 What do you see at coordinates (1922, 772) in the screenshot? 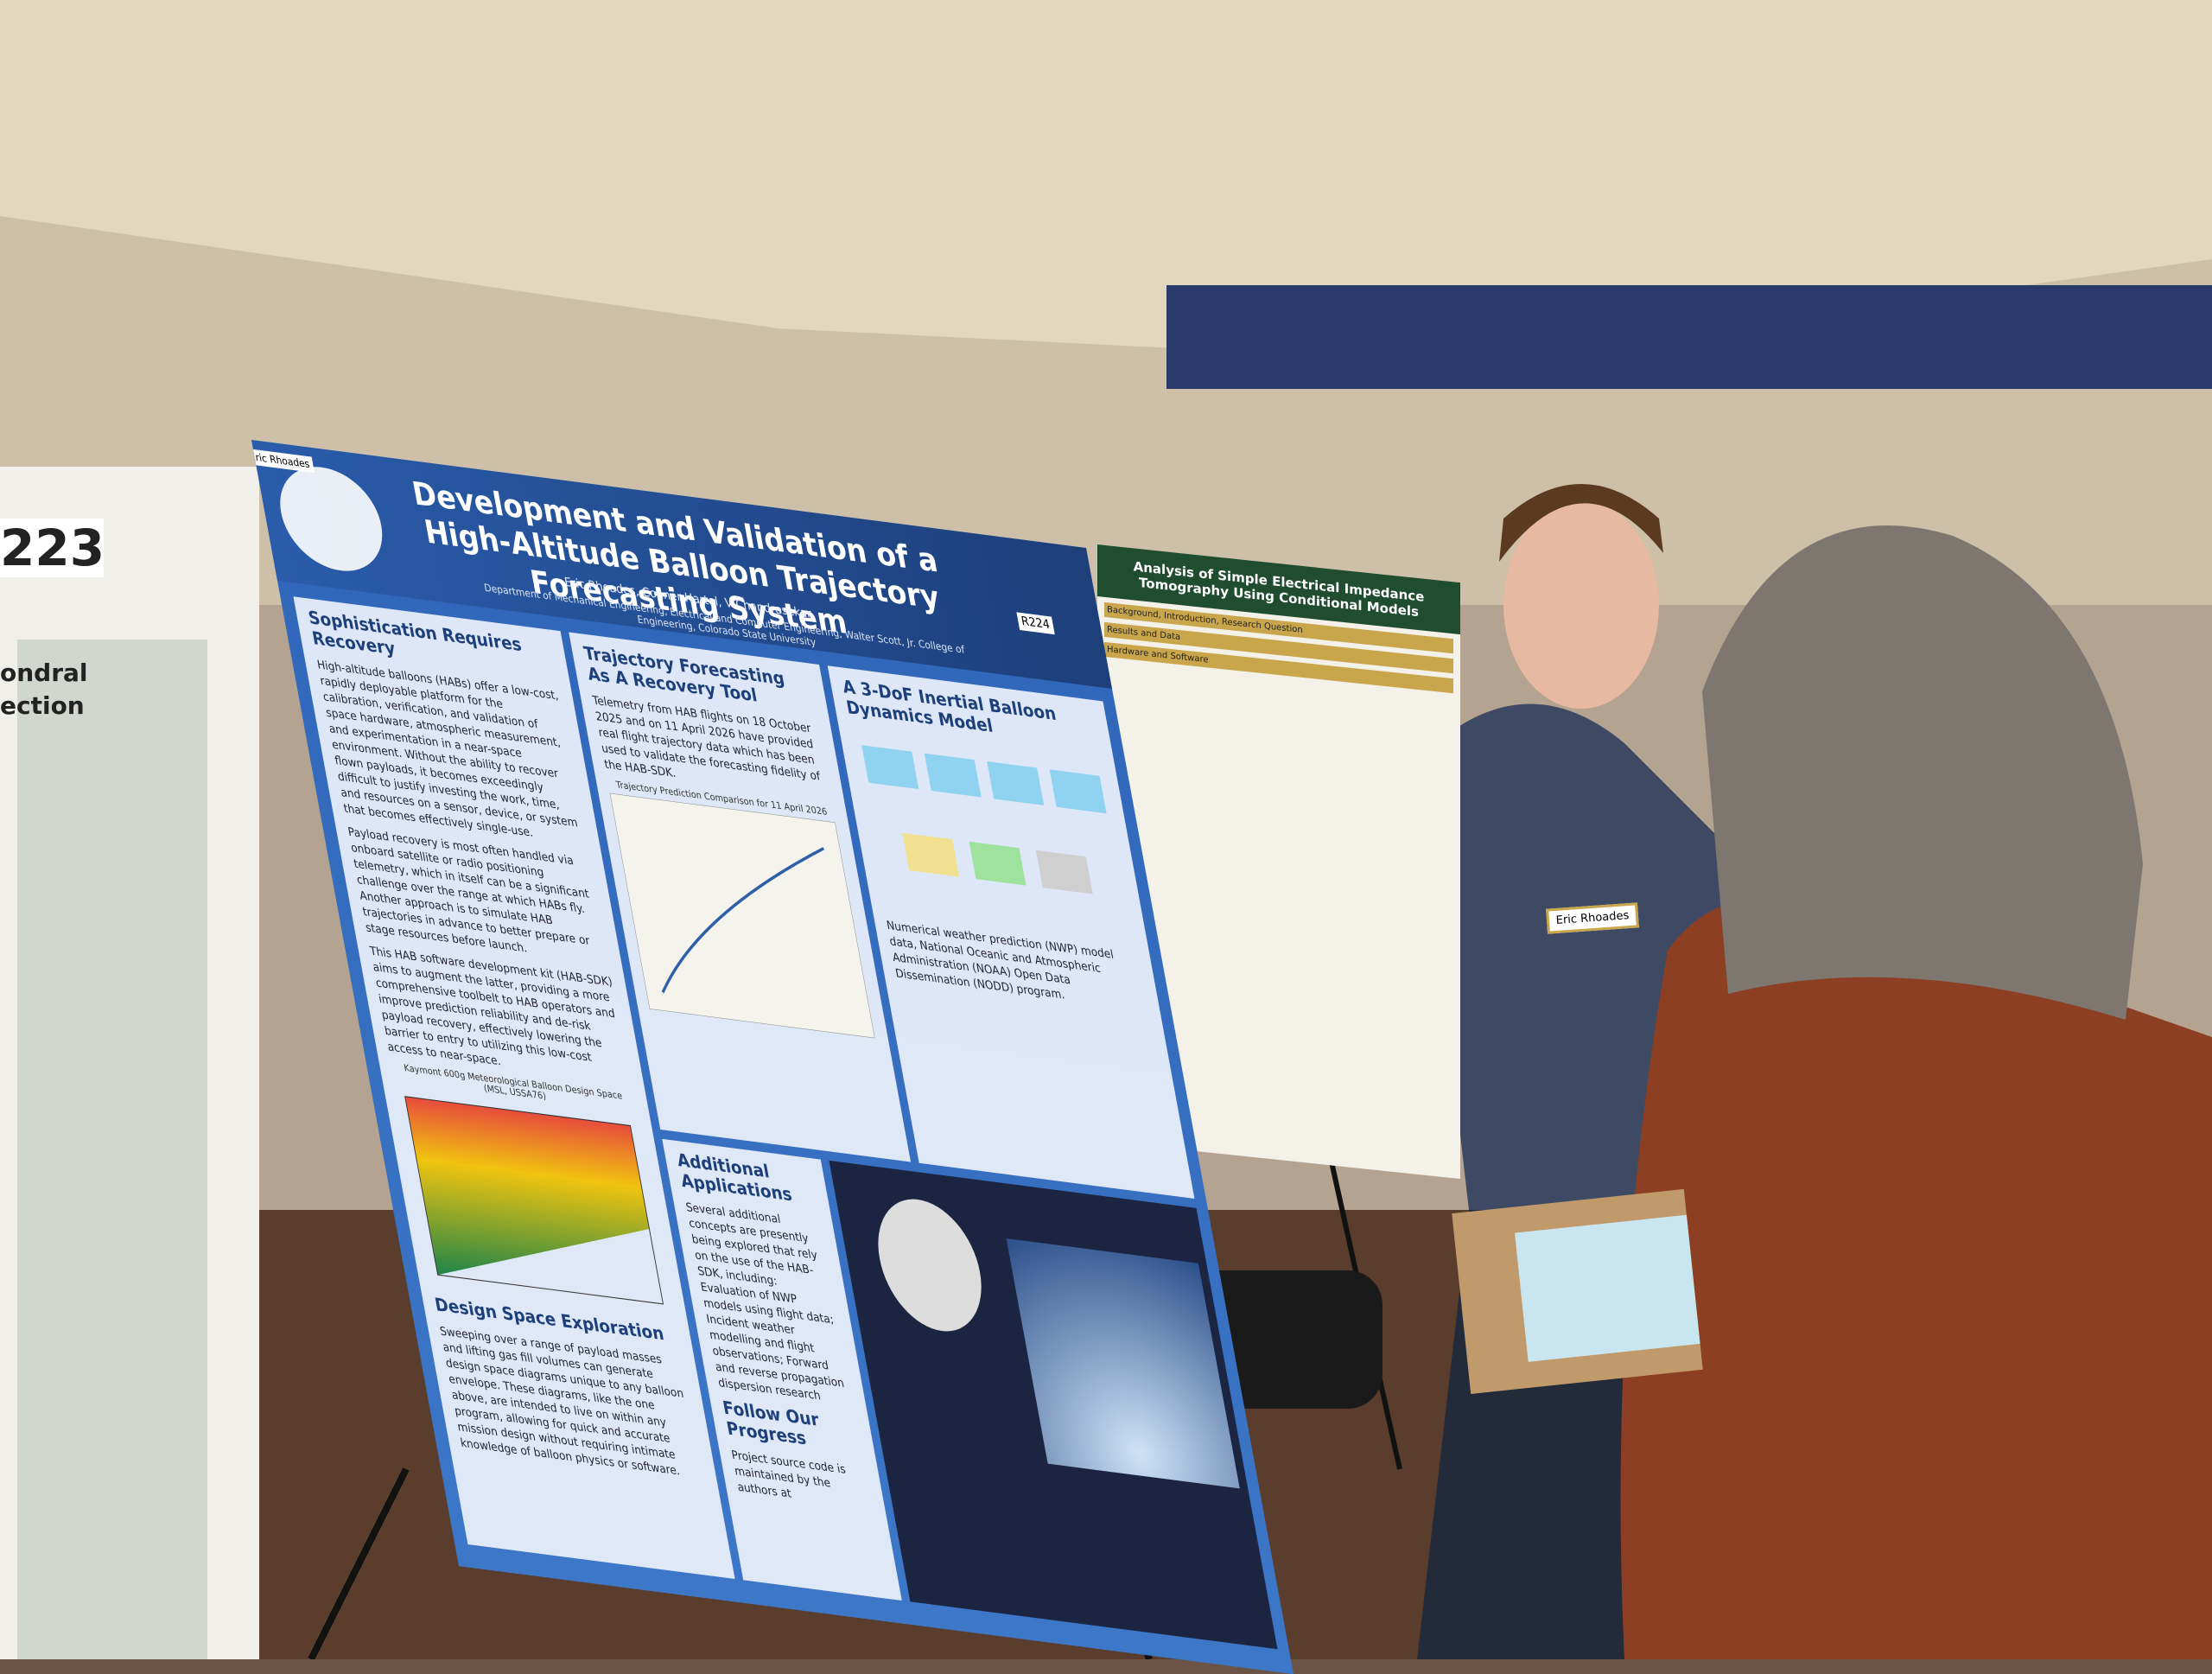
I see `woman-hair` at bounding box center [1922, 772].